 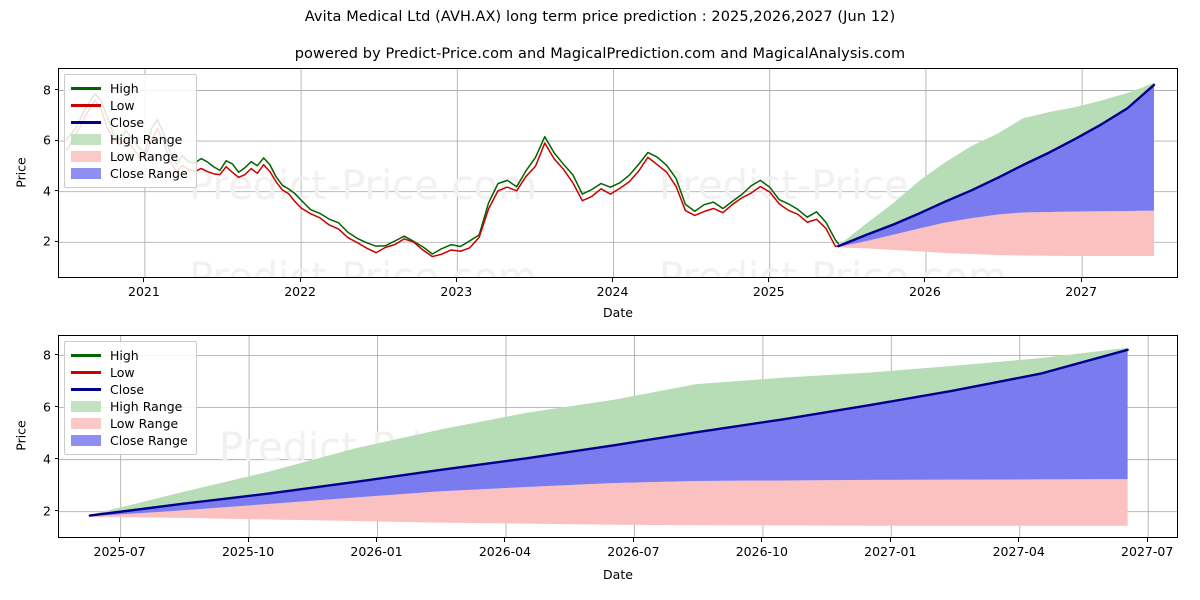 I want to click on x-tick-label: 2026-01, so click(x=376, y=551).